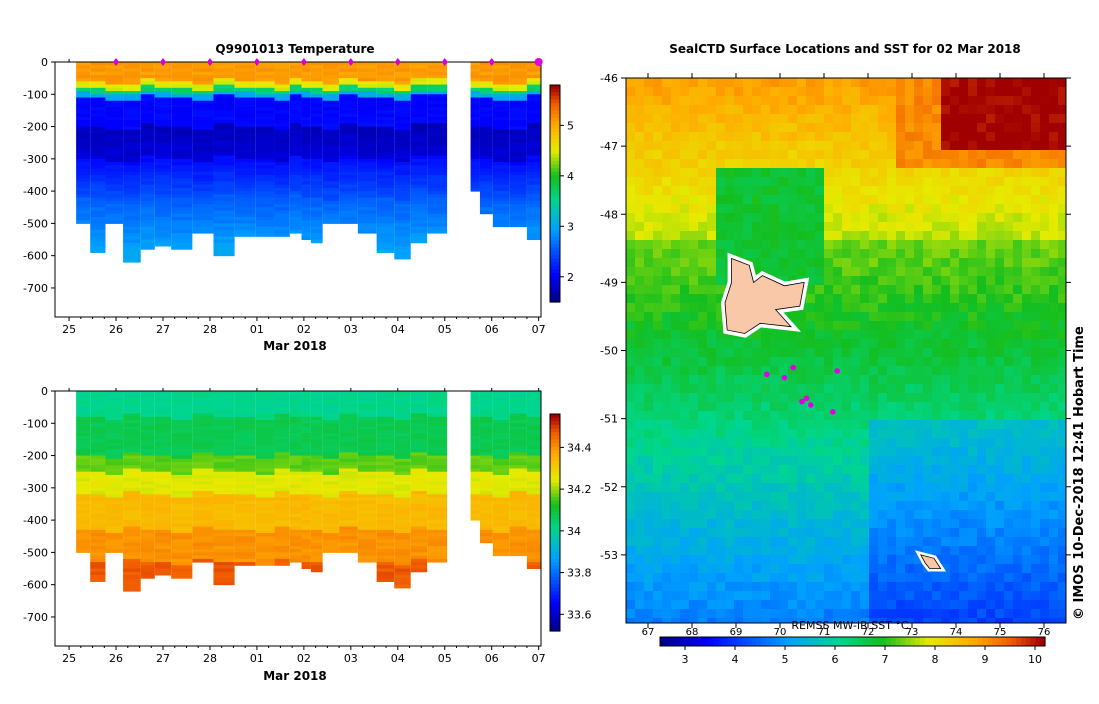 The height and width of the screenshot is (704, 1099). I want to click on salinity-y-tick-label: -100, so click(35, 423).